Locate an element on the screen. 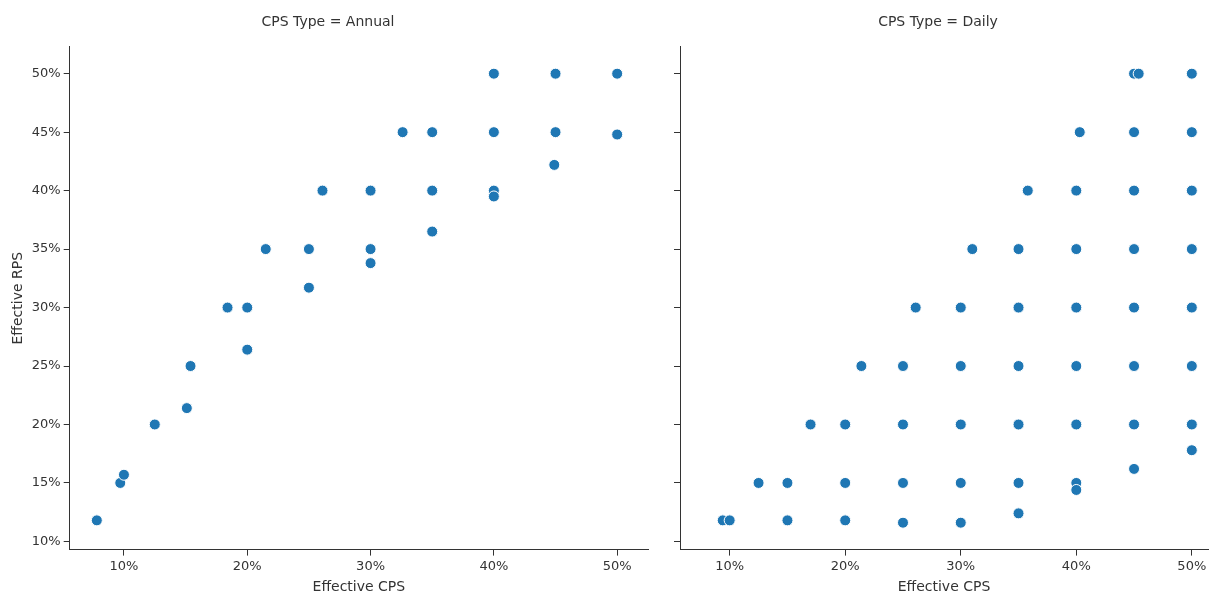 The width and height of the screenshot is (1230, 609). y-tick-label: 30% is located at coordinates (46, 306).